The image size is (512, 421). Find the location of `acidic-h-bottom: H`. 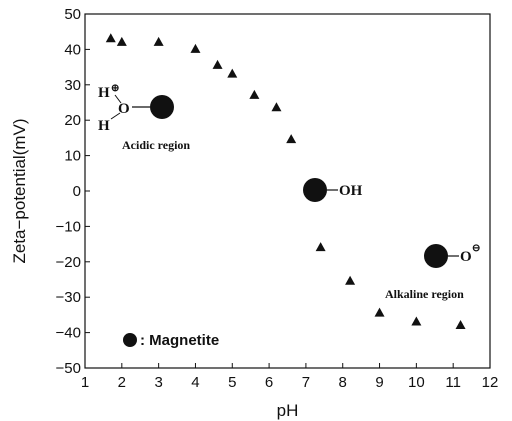

acidic-h-bottom: H is located at coordinates (104, 126).